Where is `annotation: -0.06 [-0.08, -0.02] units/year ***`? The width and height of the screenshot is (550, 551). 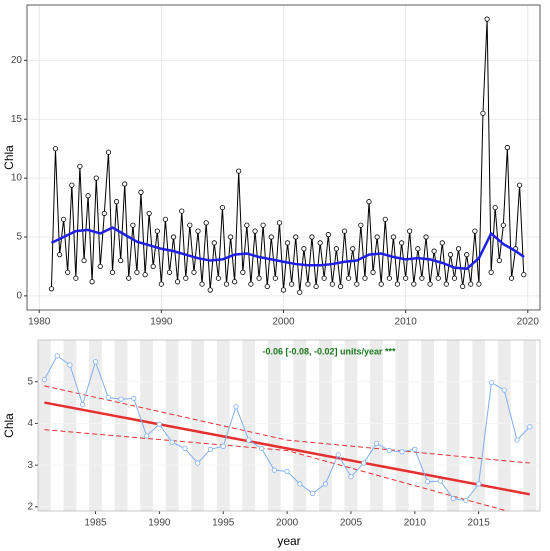 annotation: -0.06 [-0.08, -0.02] units/year *** is located at coordinates (329, 351).